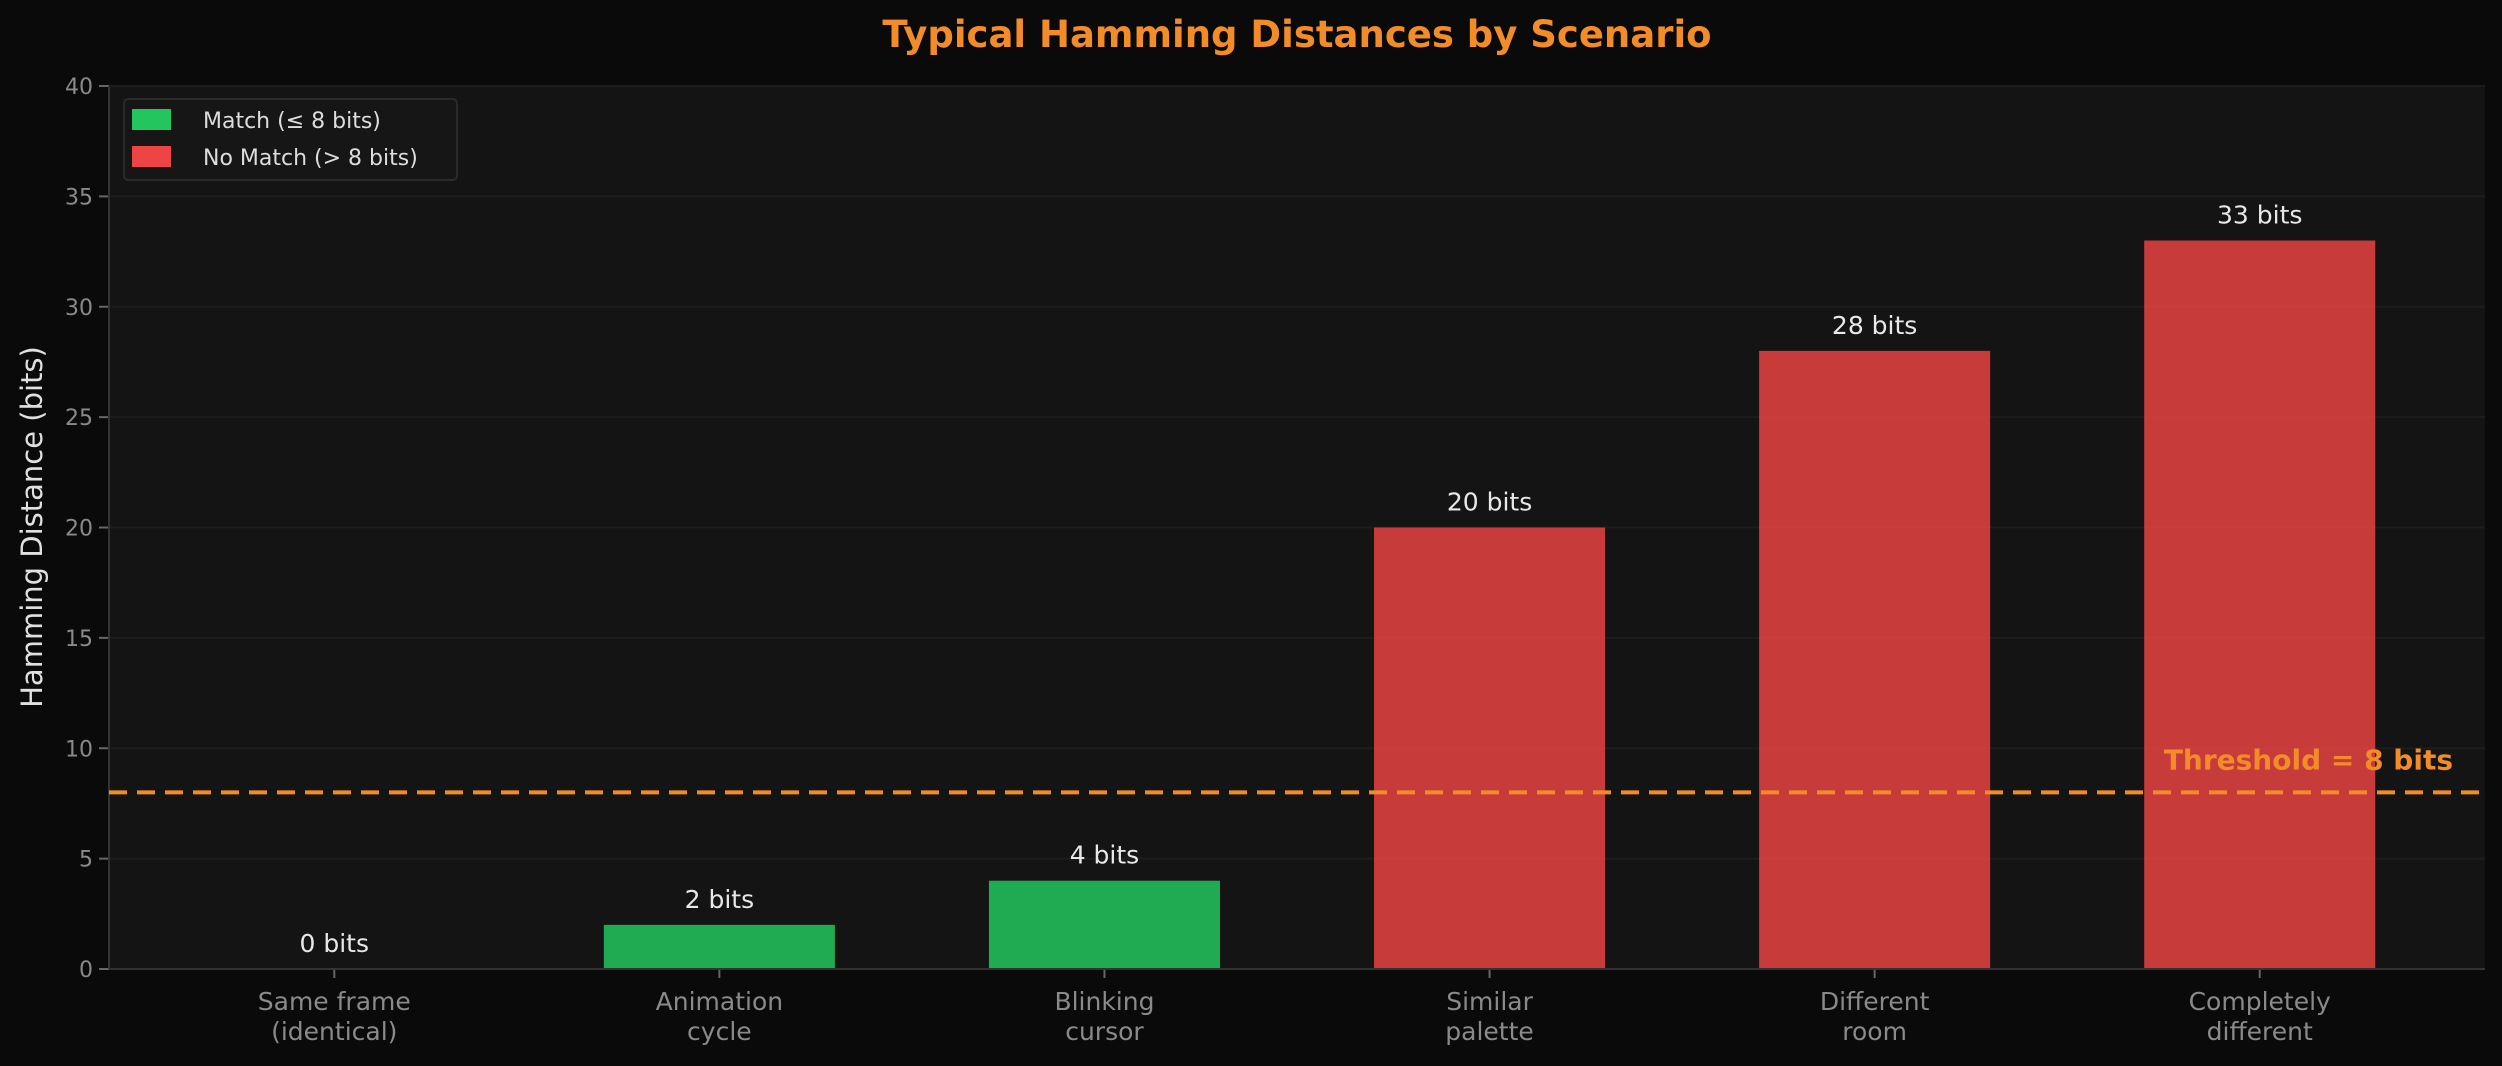 The image size is (2502, 1066). I want to click on x-tick-label: Similar palette, so click(1489, 1016).